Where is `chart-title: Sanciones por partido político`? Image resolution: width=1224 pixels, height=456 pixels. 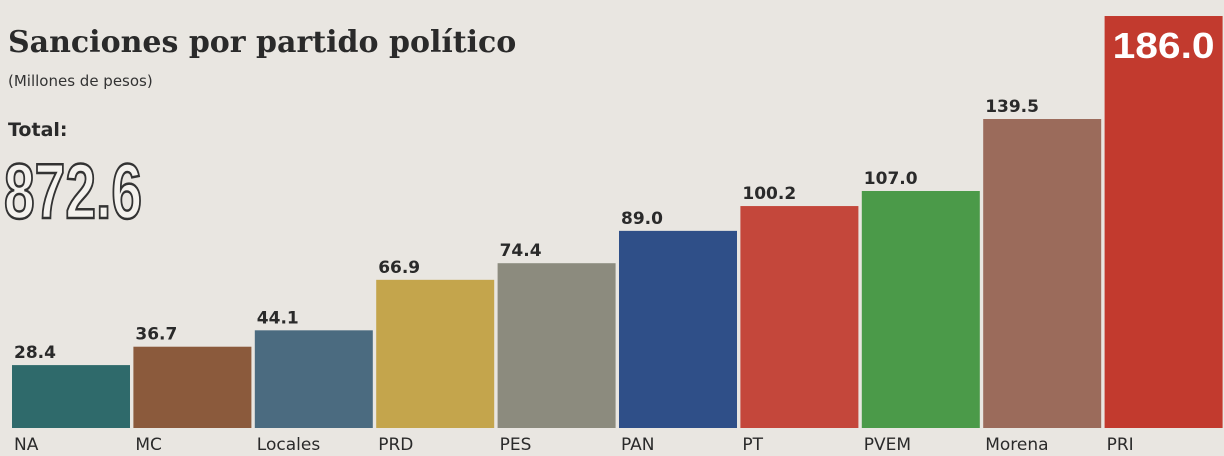 chart-title: Sanciones por partido político is located at coordinates (262, 42).